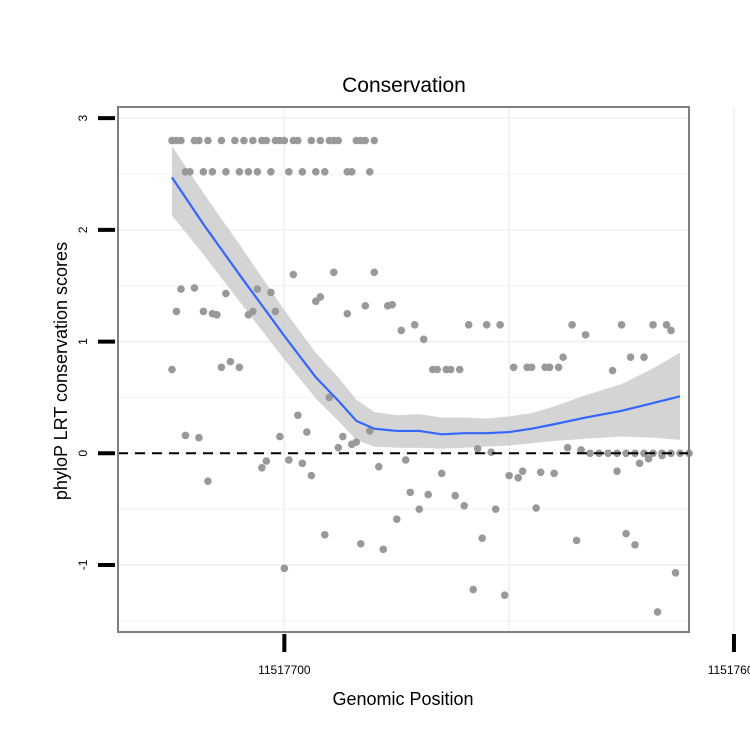  Describe the element at coordinates (83, 229) in the screenshot. I see `y-tick-label: 2` at that location.